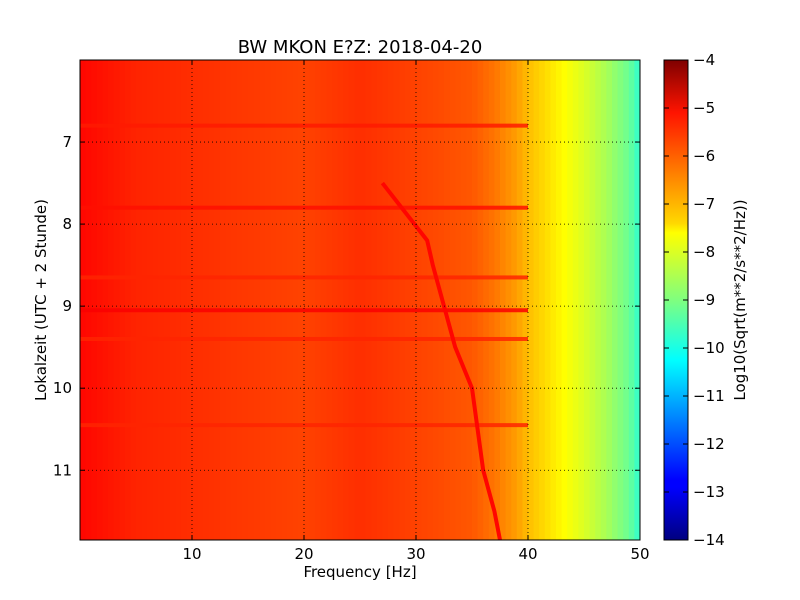 The height and width of the screenshot is (600, 800). What do you see at coordinates (67, 306) in the screenshot?
I see `y-tick-label: 9` at bounding box center [67, 306].